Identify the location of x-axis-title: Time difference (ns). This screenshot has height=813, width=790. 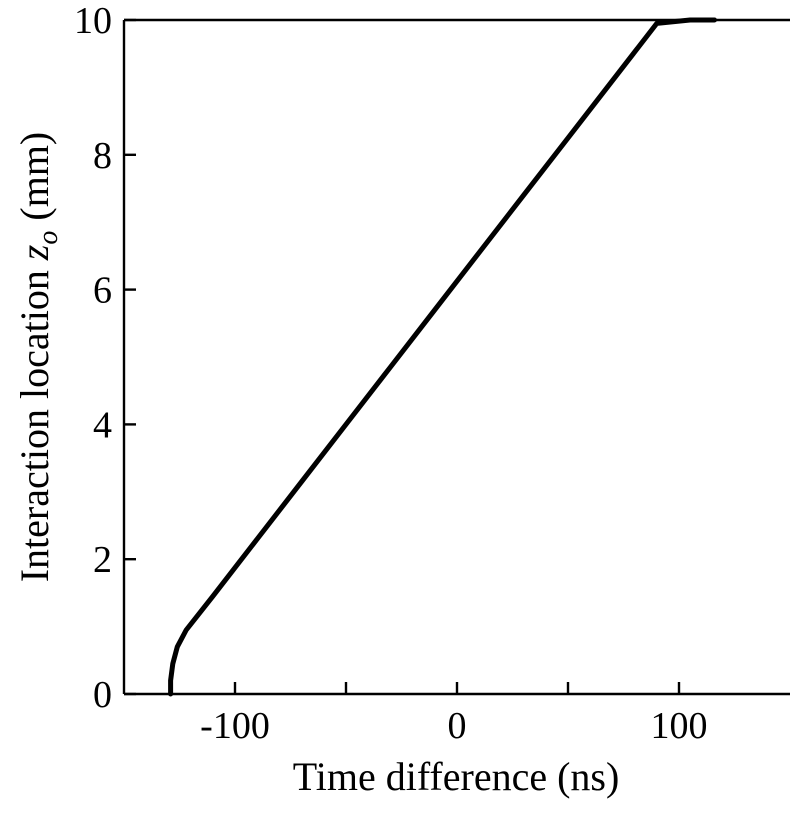
(456, 776).